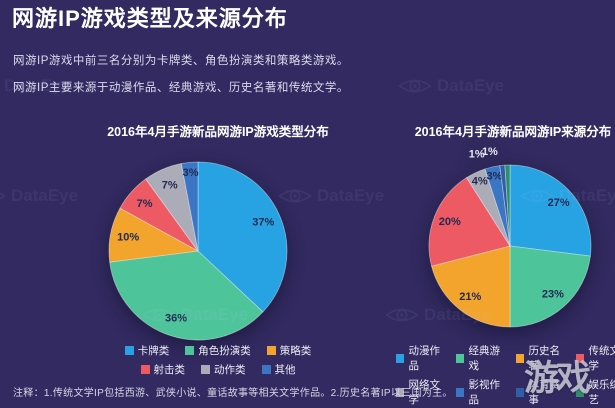 Image resolution: width=615 pixels, height=408 pixels. I want to click on legend-item-0: 卡牌类, so click(147, 350).